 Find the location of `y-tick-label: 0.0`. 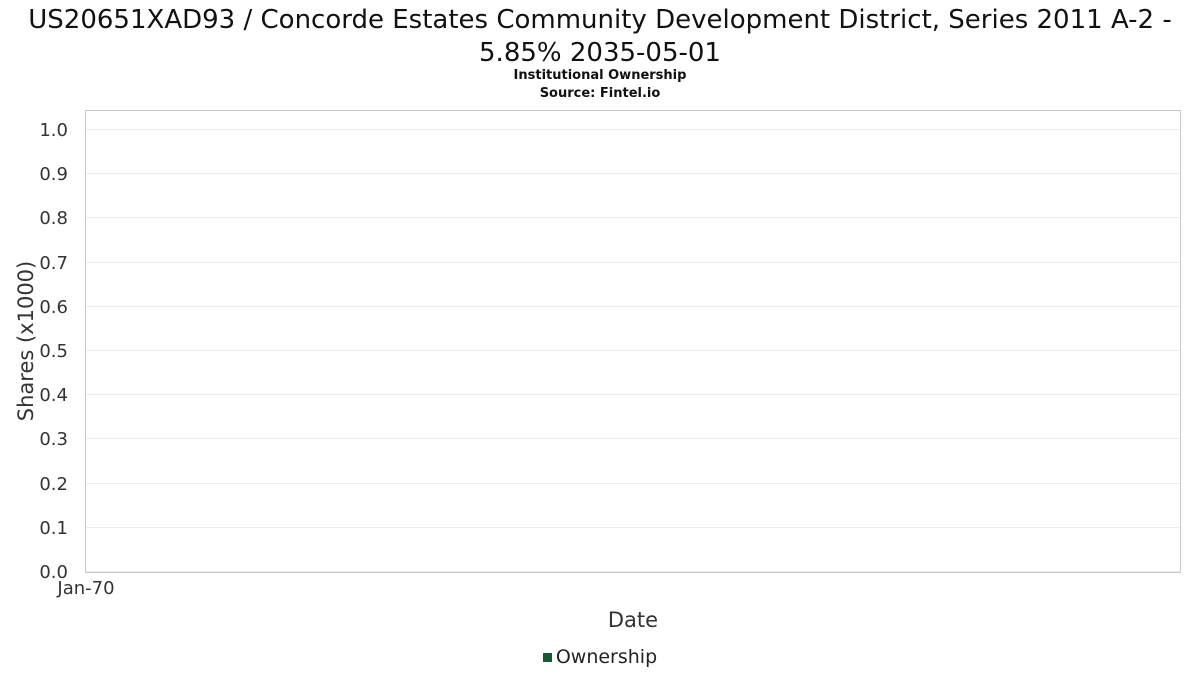

y-tick-label: 0.0 is located at coordinates (53, 572).